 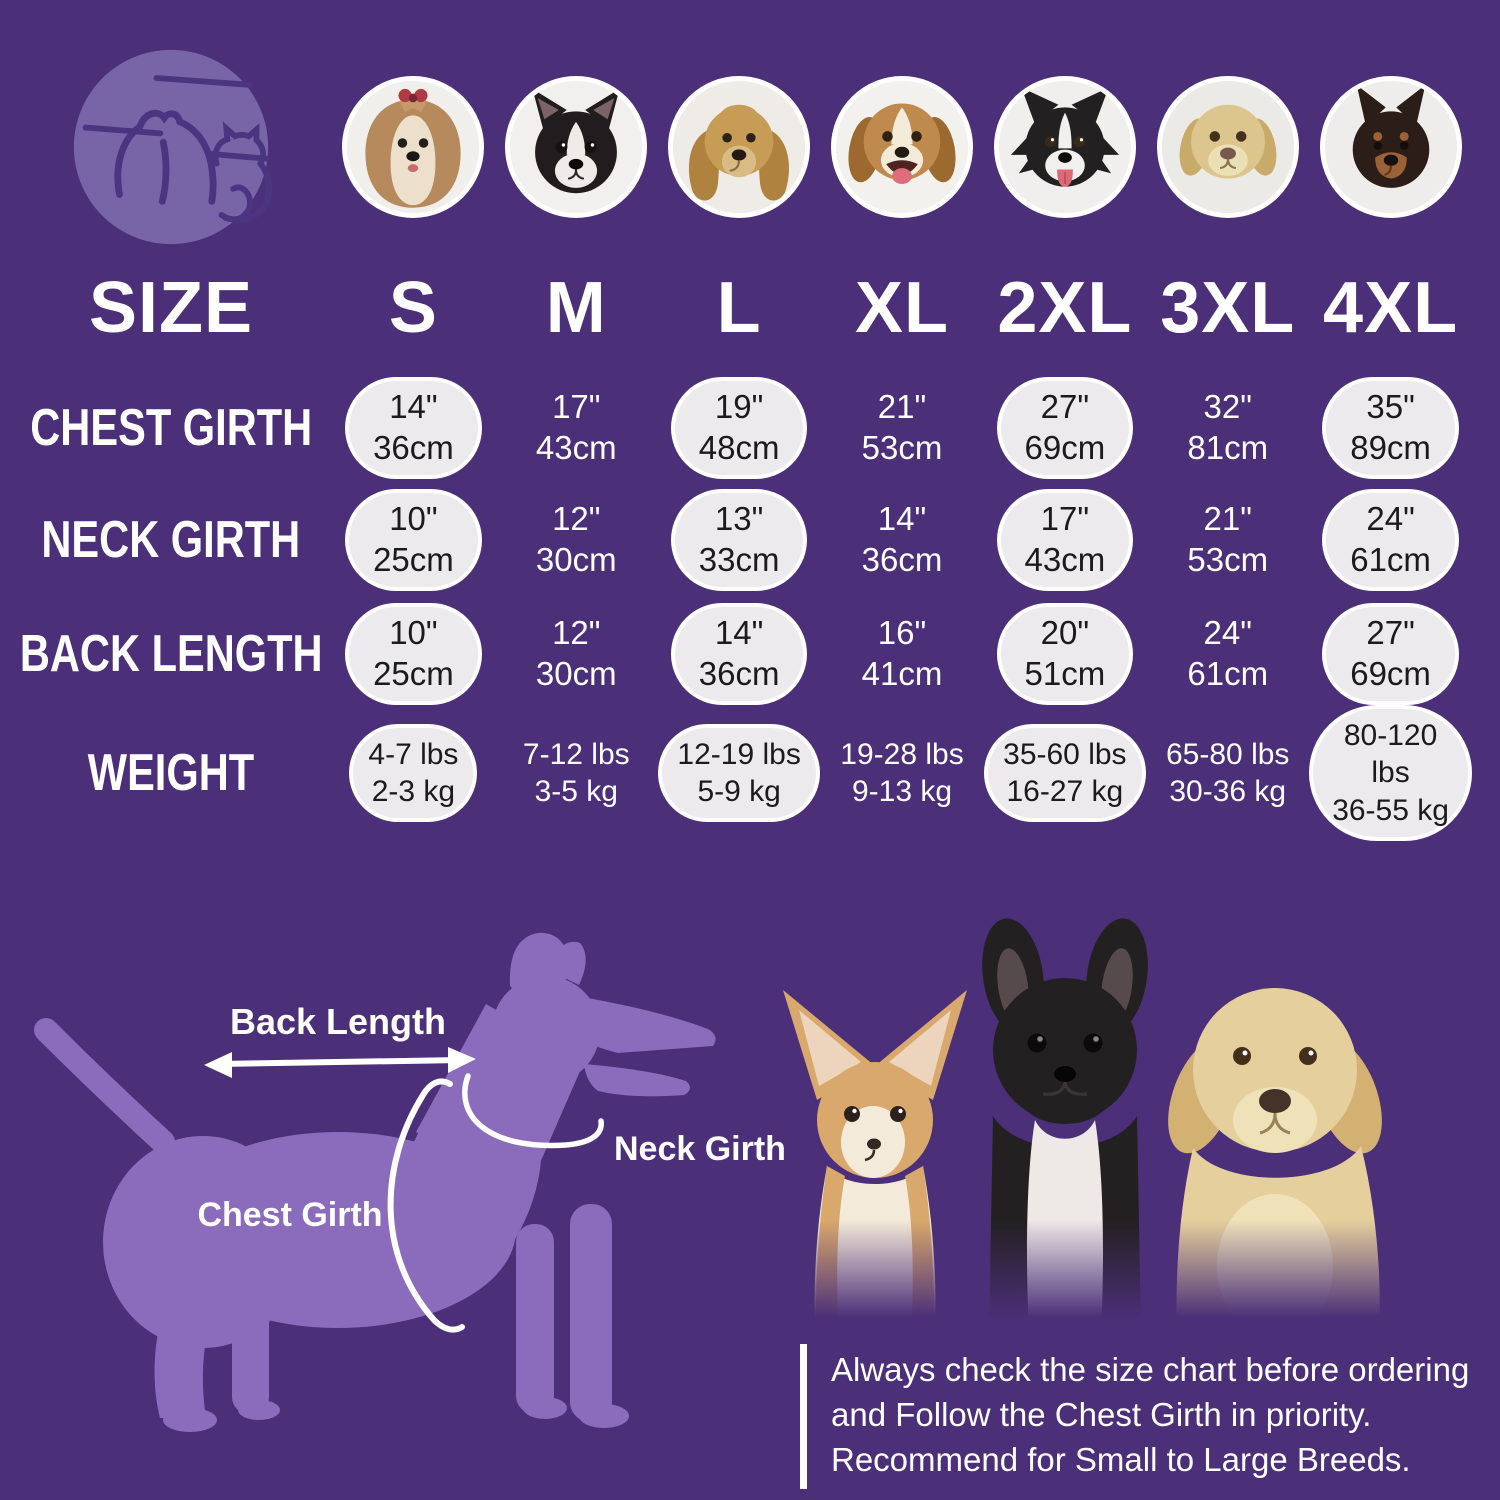 I want to click on beagle-icon, so click(x=901, y=147).